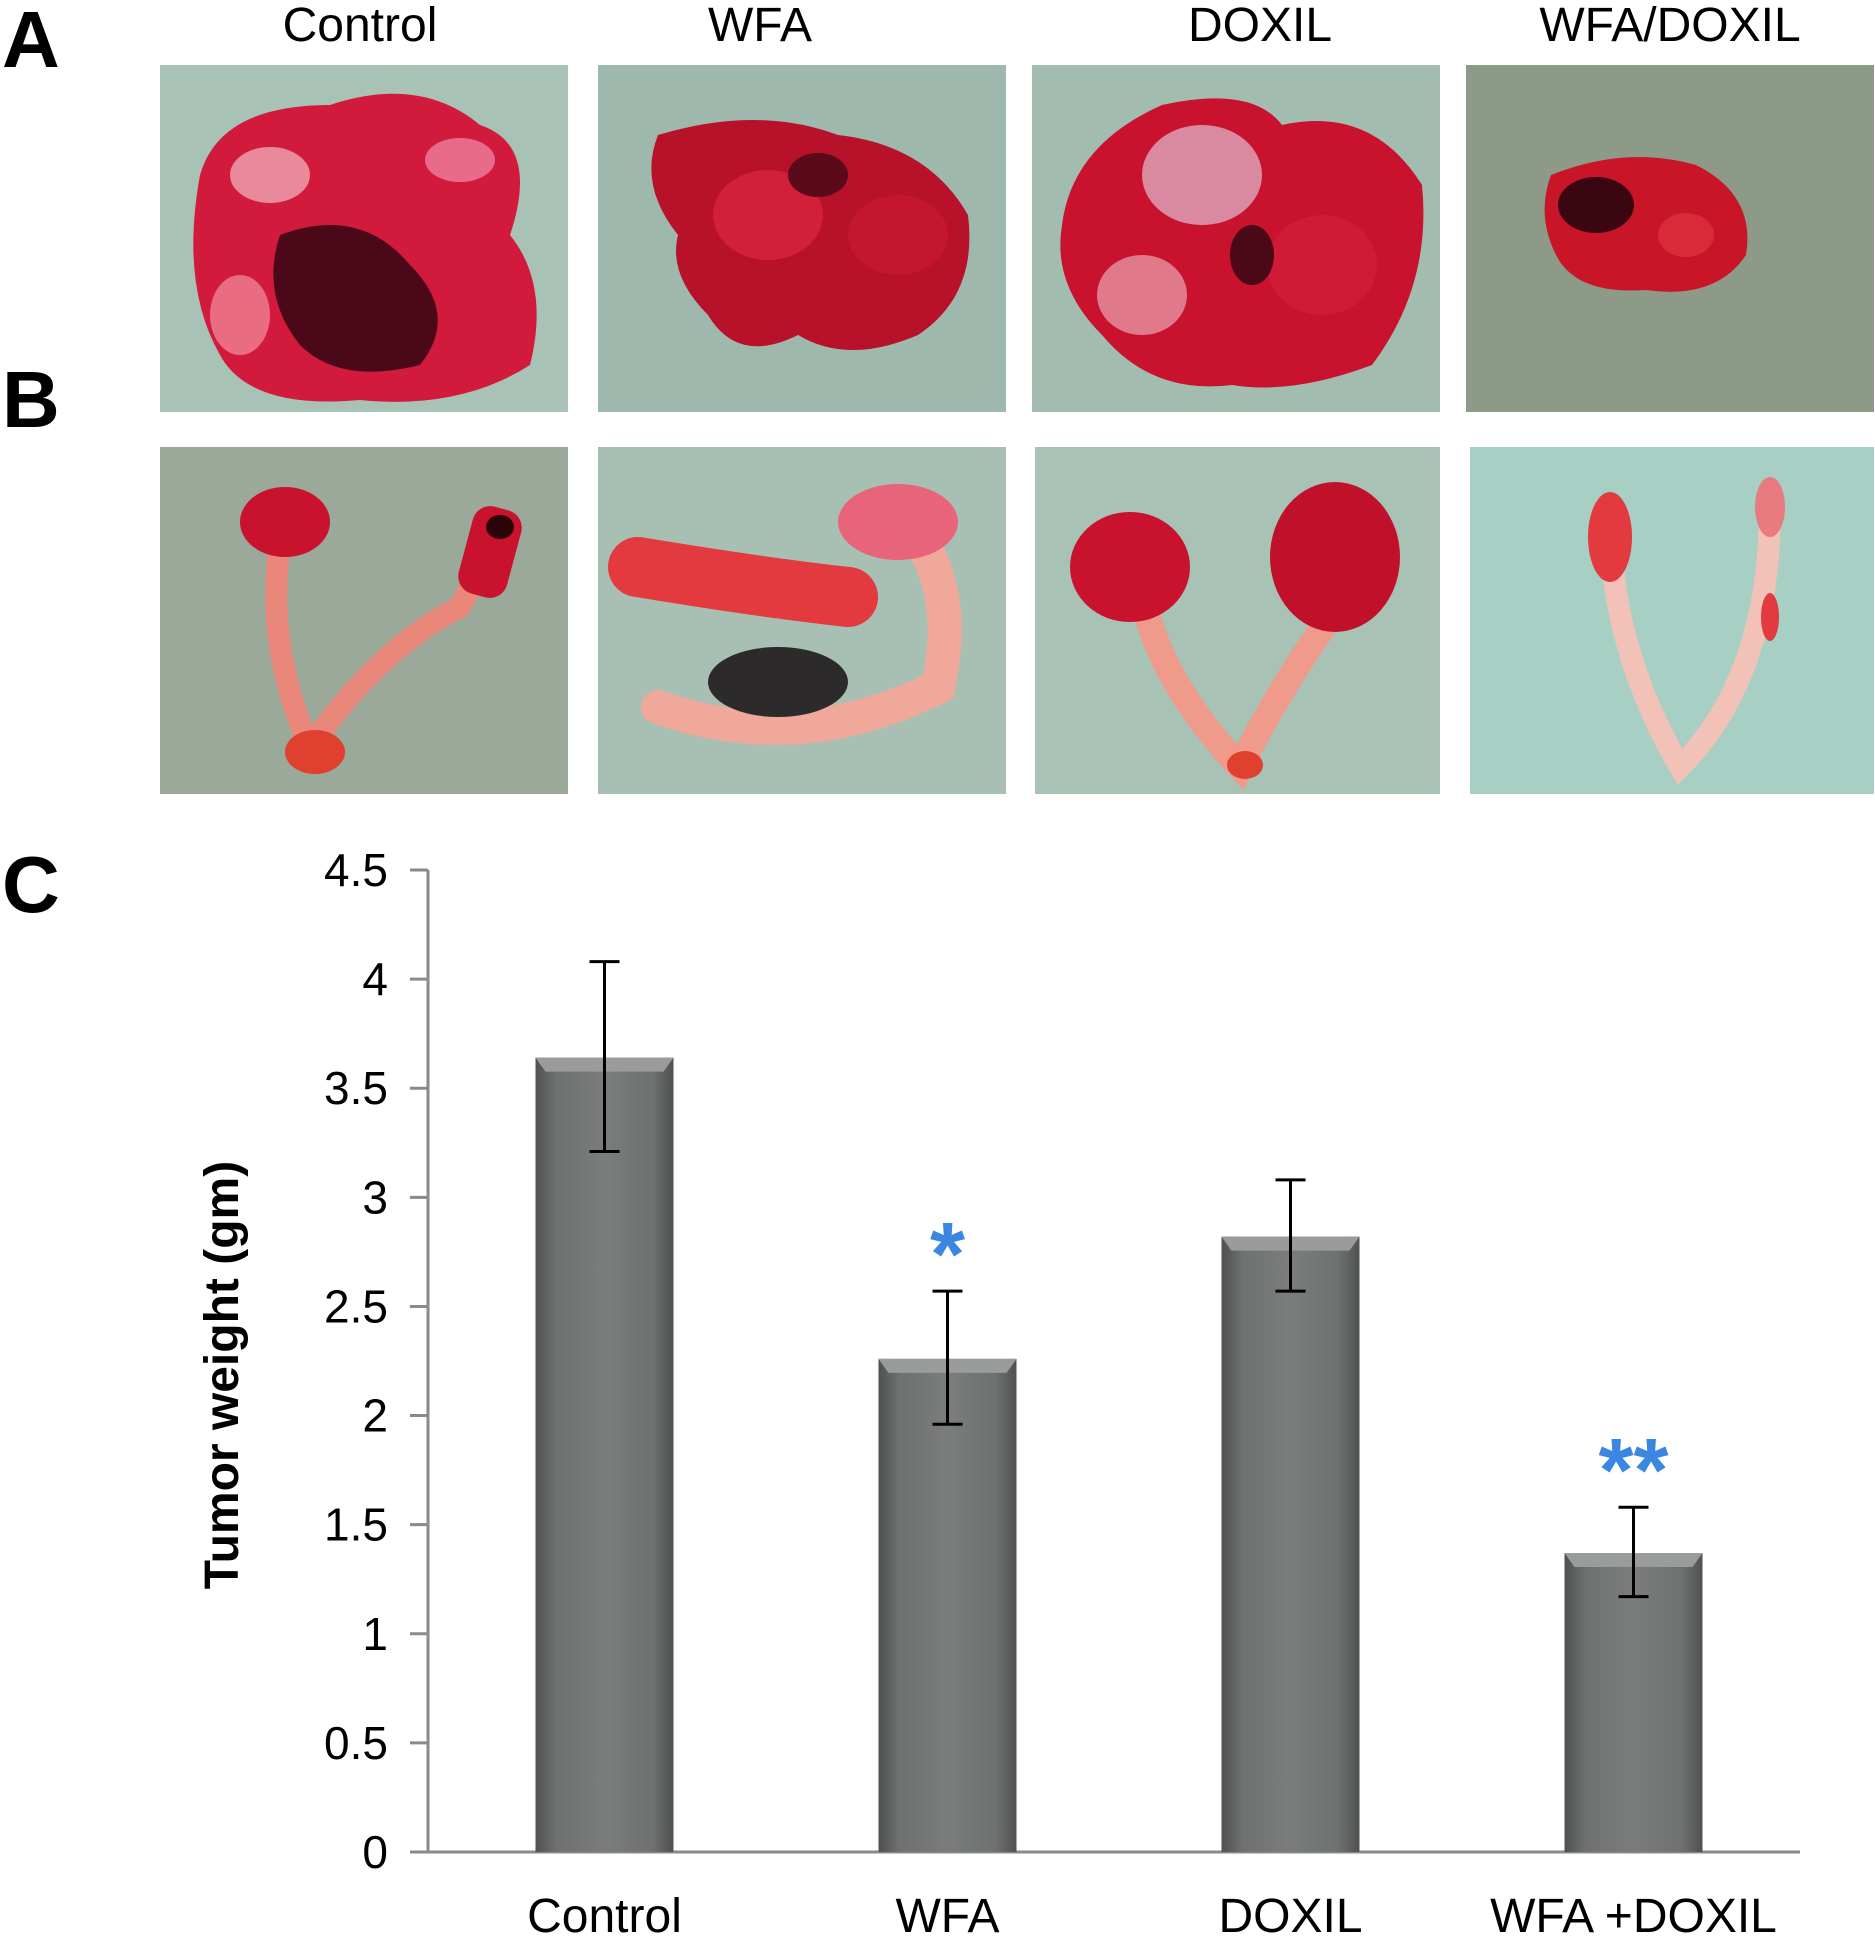 Image resolution: width=1875 pixels, height=1939 pixels. I want to click on x-tick-label: DOXIL, so click(1290, 1914).